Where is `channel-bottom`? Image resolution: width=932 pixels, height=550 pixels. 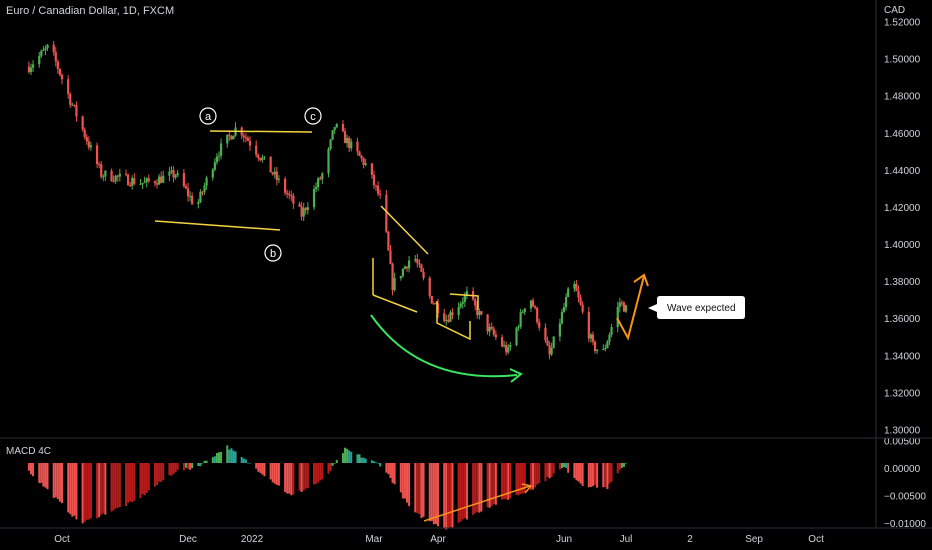 channel-bottom is located at coordinates (395, 303).